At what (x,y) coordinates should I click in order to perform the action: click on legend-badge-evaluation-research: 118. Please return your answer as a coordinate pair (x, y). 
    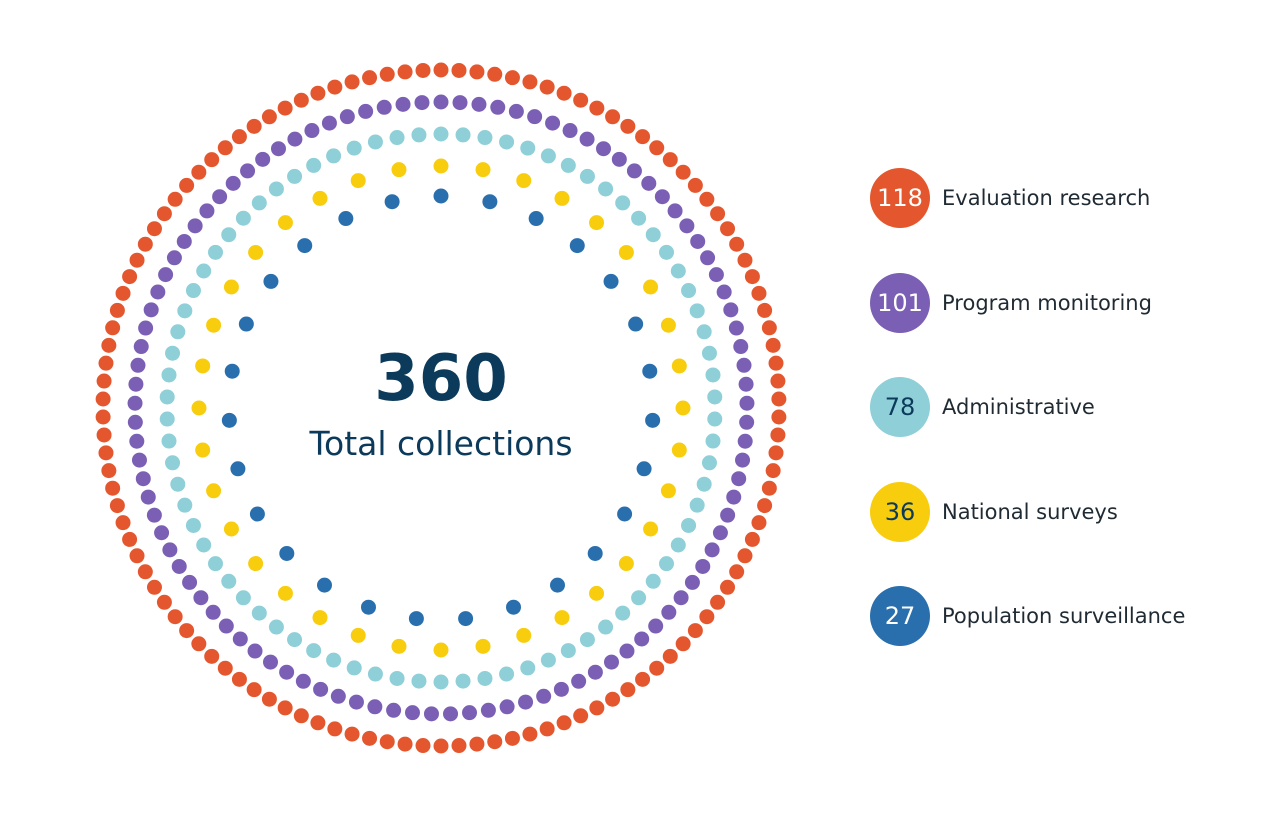
    Looking at the image, I should click on (900, 198).